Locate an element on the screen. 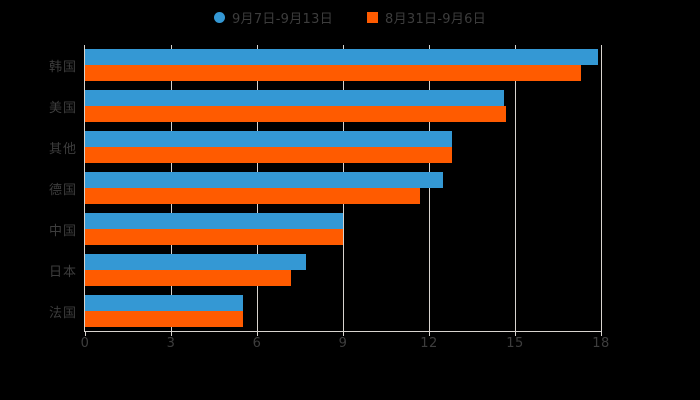  legend-label-series-0: 9月7日-9月13日 is located at coordinates (282, 19).